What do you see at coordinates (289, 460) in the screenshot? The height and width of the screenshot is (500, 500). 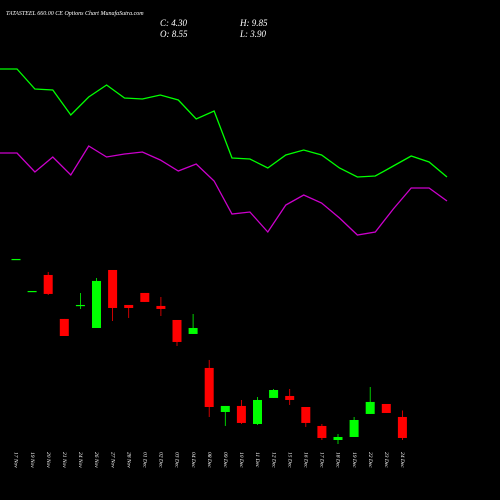 I see `x-tick-label: 15 Dec` at bounding box center [289, 460].